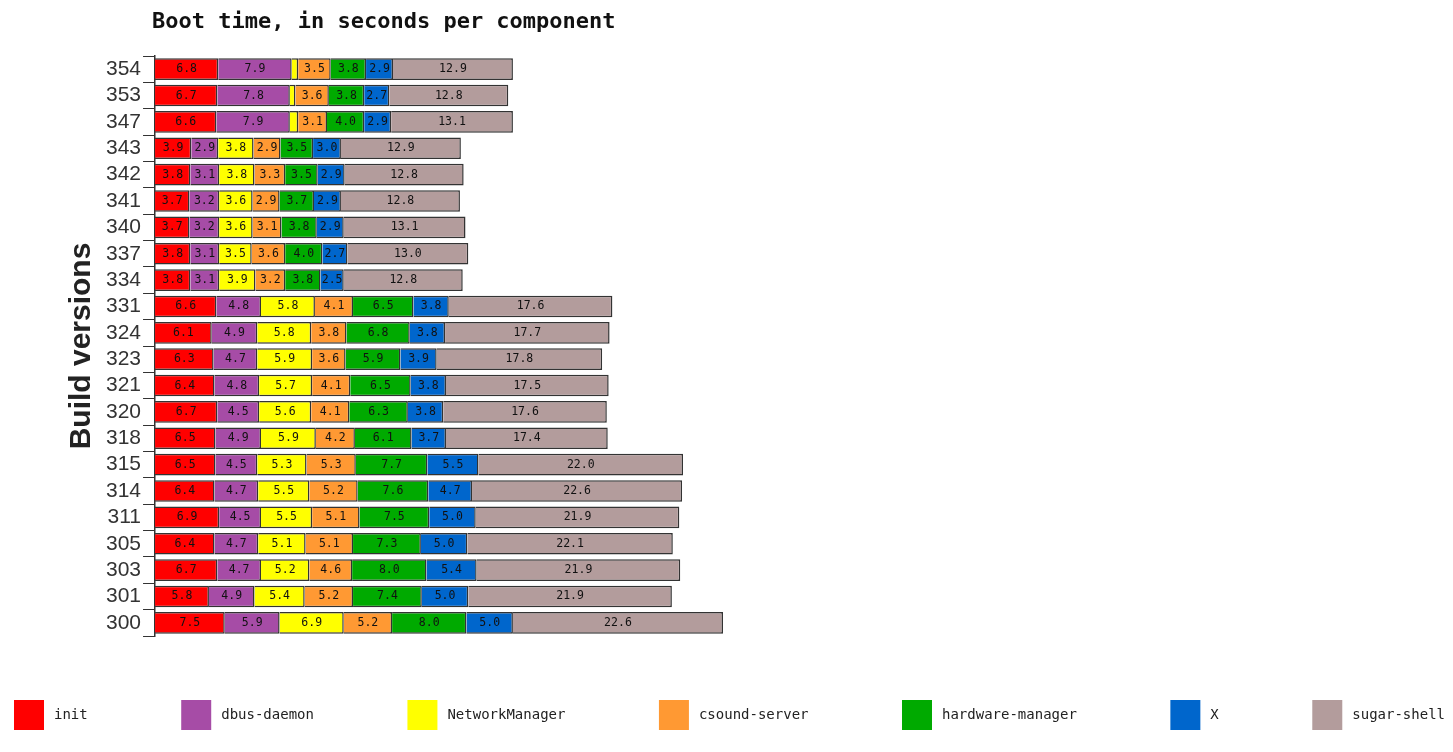  What do you see at coordinates (123, 621) in the screenshot?
I see `y-tick-label: 300` at bounding box center [123, 621].